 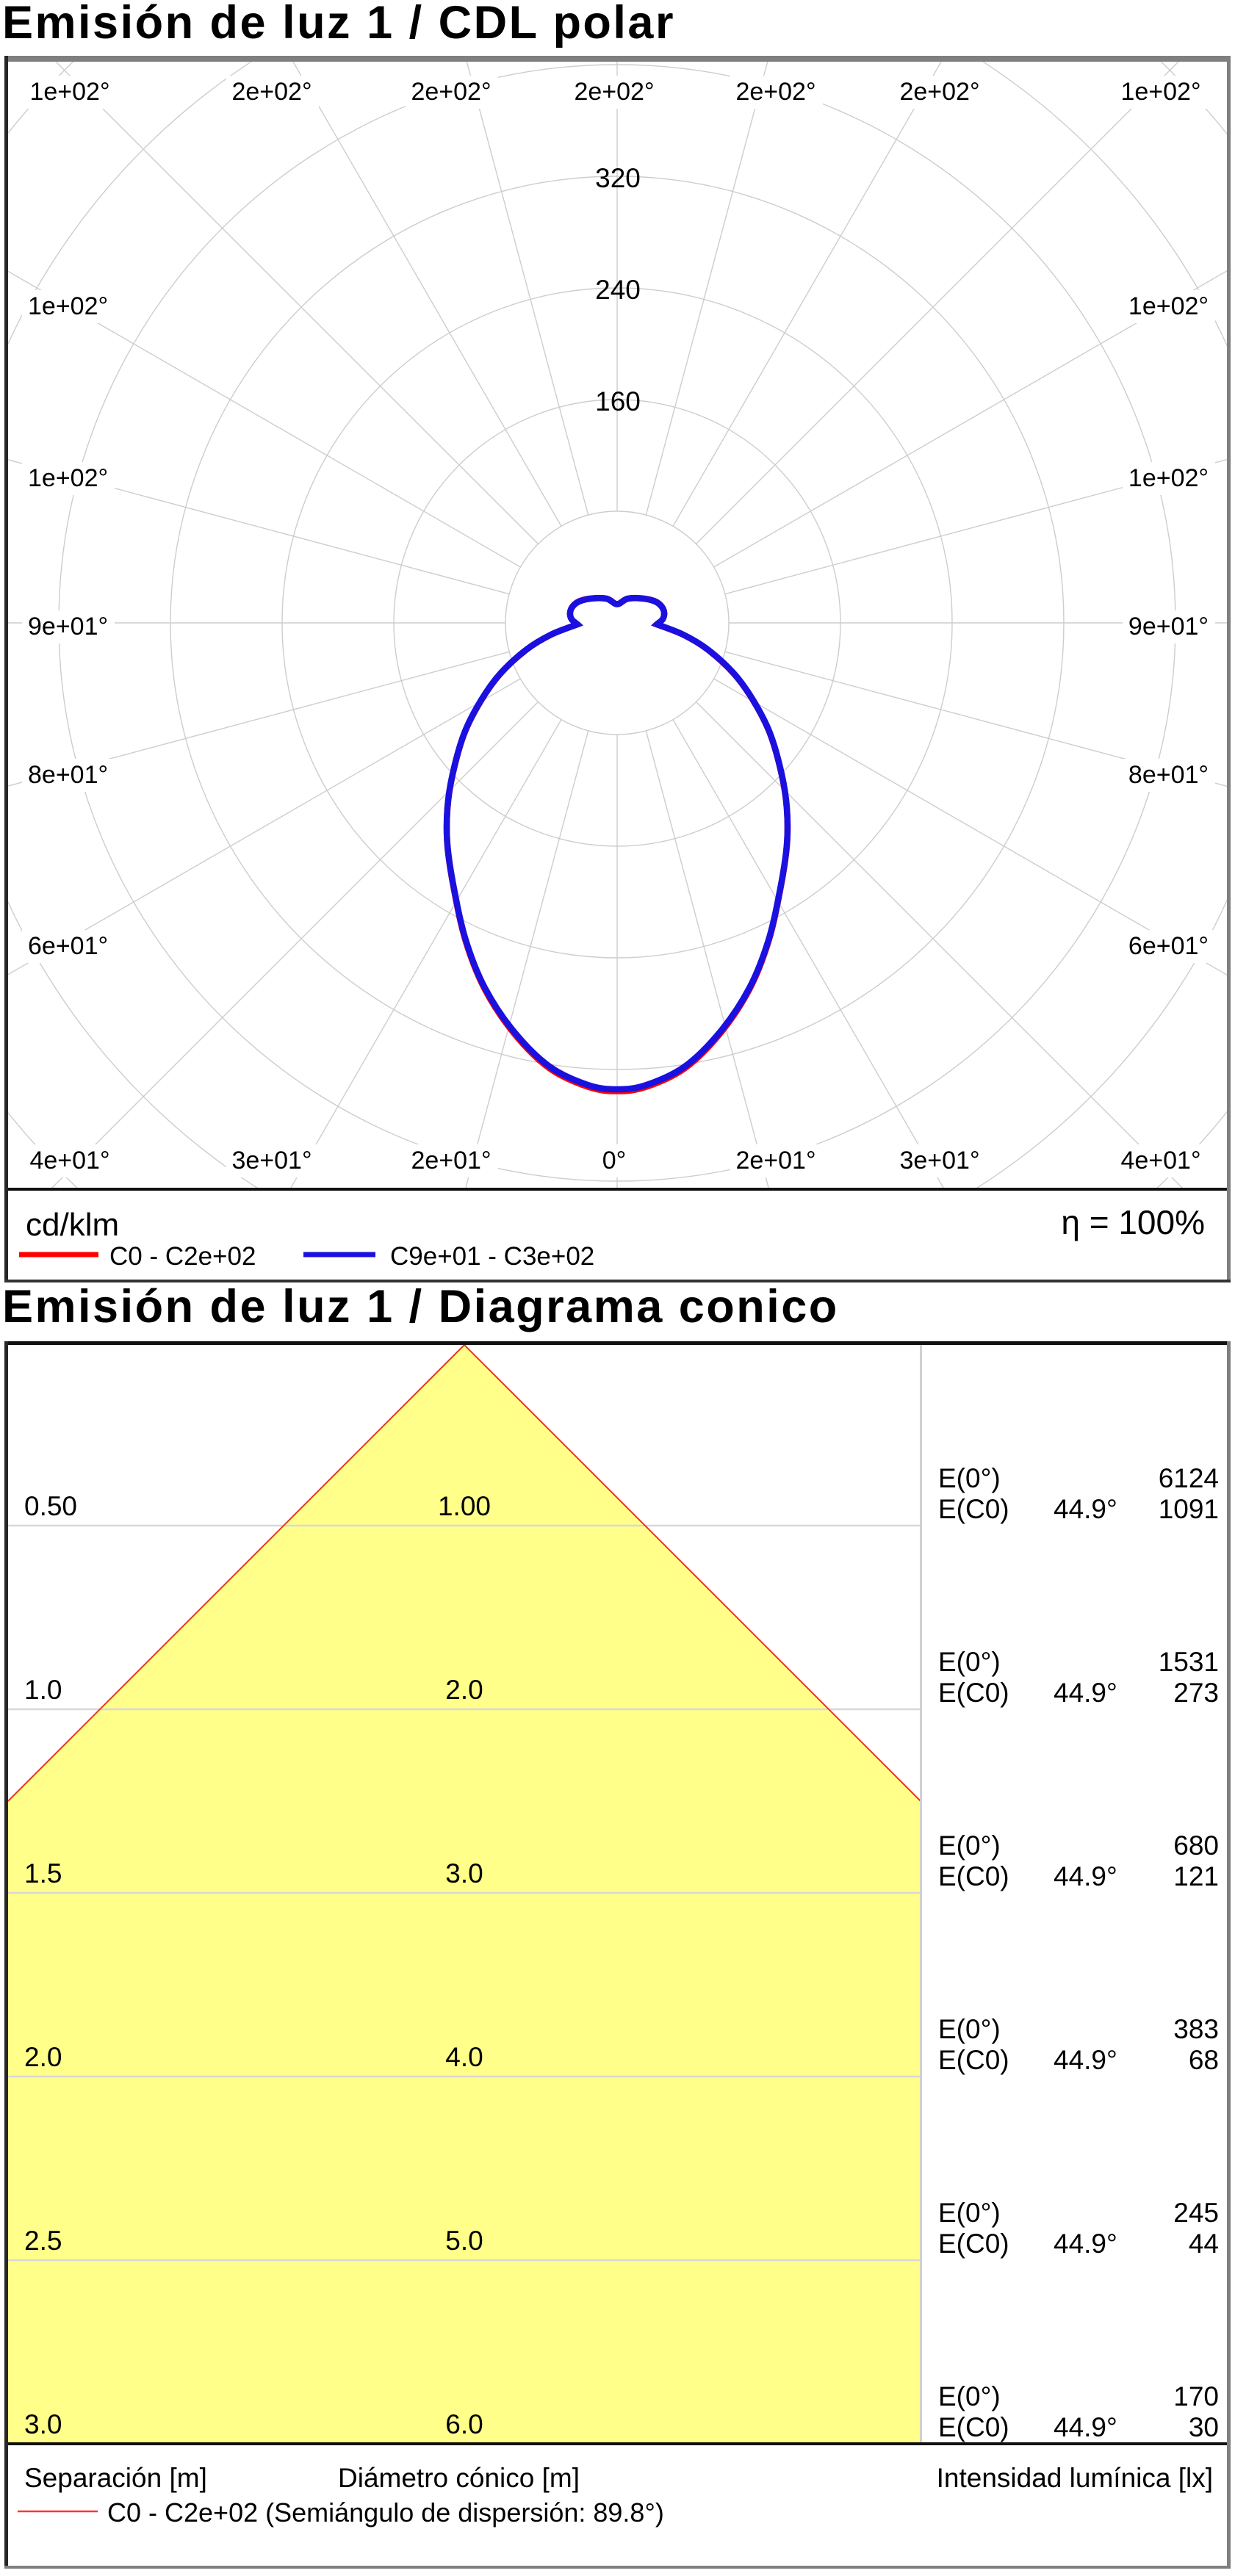 I want to click on svg-text: 1.0, so click(x=43, y=1690).